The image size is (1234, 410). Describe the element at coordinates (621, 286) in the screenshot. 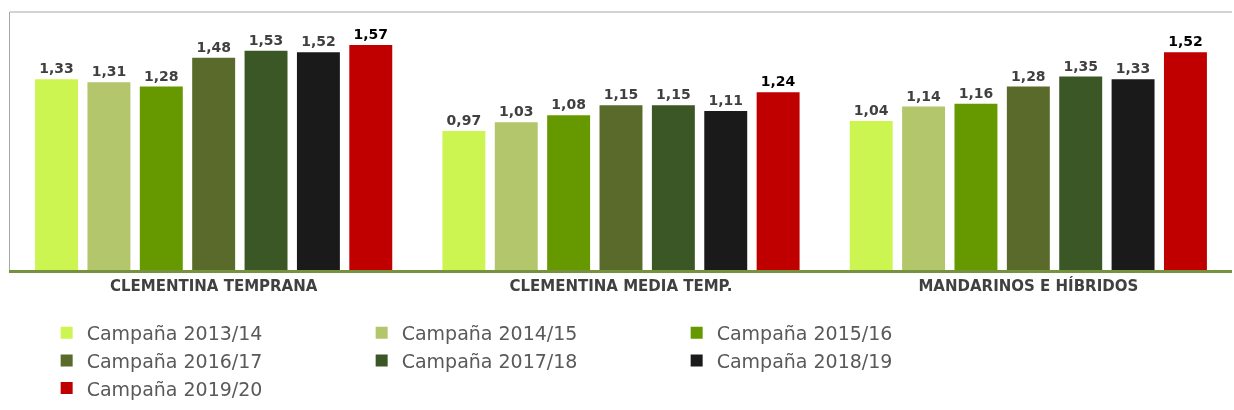

I see `x-tick-label: CLEMENTINA MEDIA TEMP.` at that location.